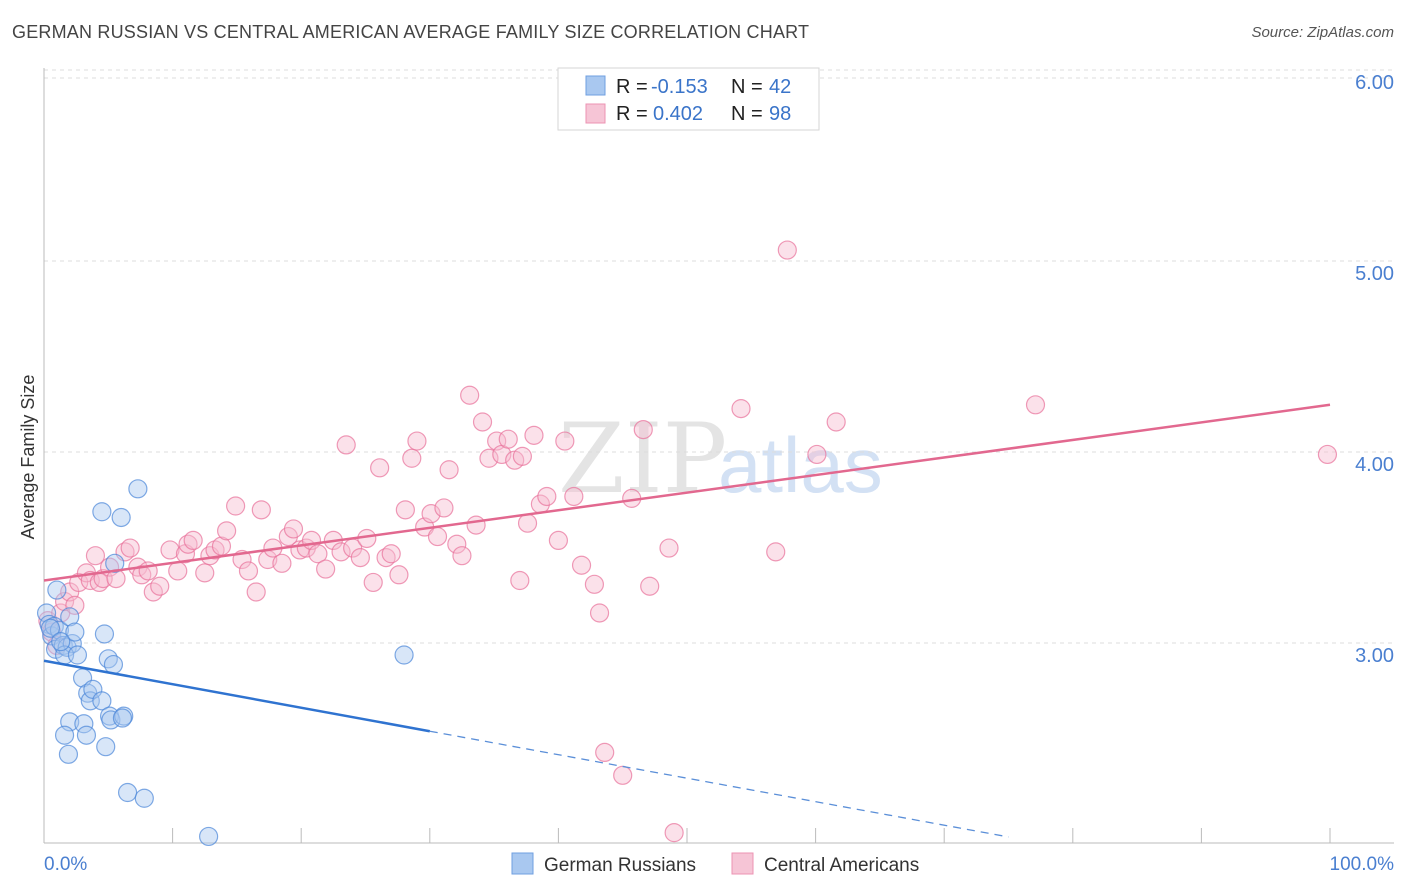 This screenshot has height=892, width=1406. I want to click on legend-n-value-1: 42, so click(780, 87).